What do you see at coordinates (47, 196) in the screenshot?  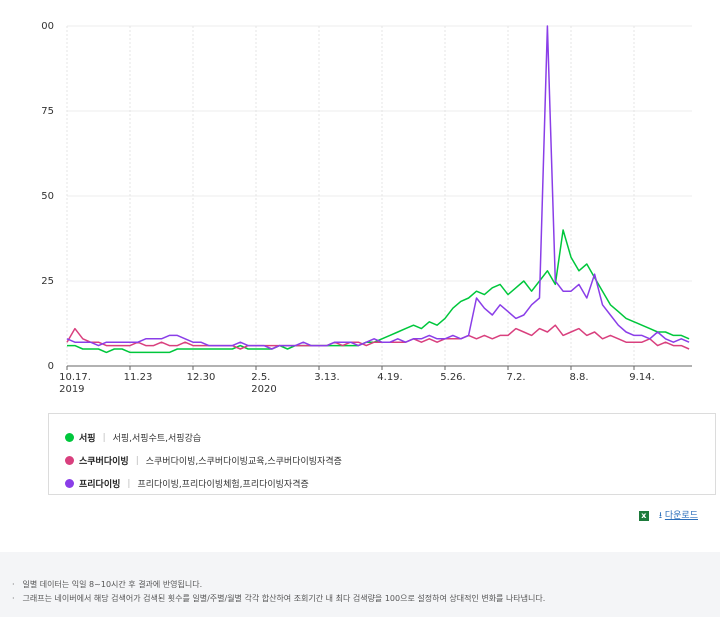 I see `y-tick-label: 50` at bounding box center [47, 196].